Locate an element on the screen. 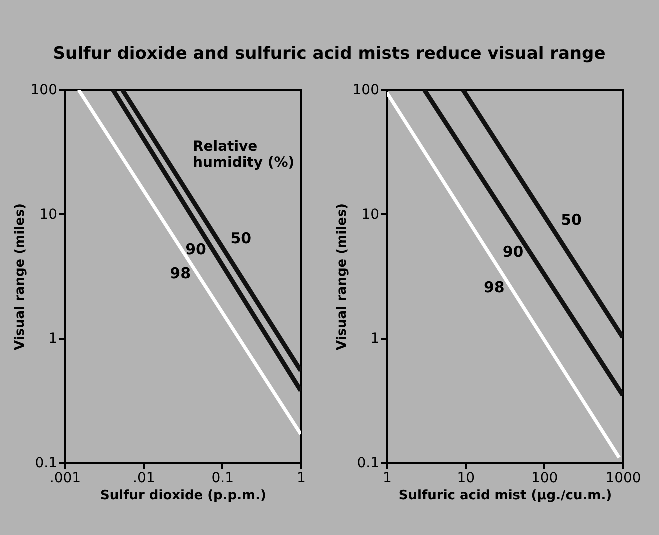  x-tick-label: 1000 is located at coordinates (624, 478).